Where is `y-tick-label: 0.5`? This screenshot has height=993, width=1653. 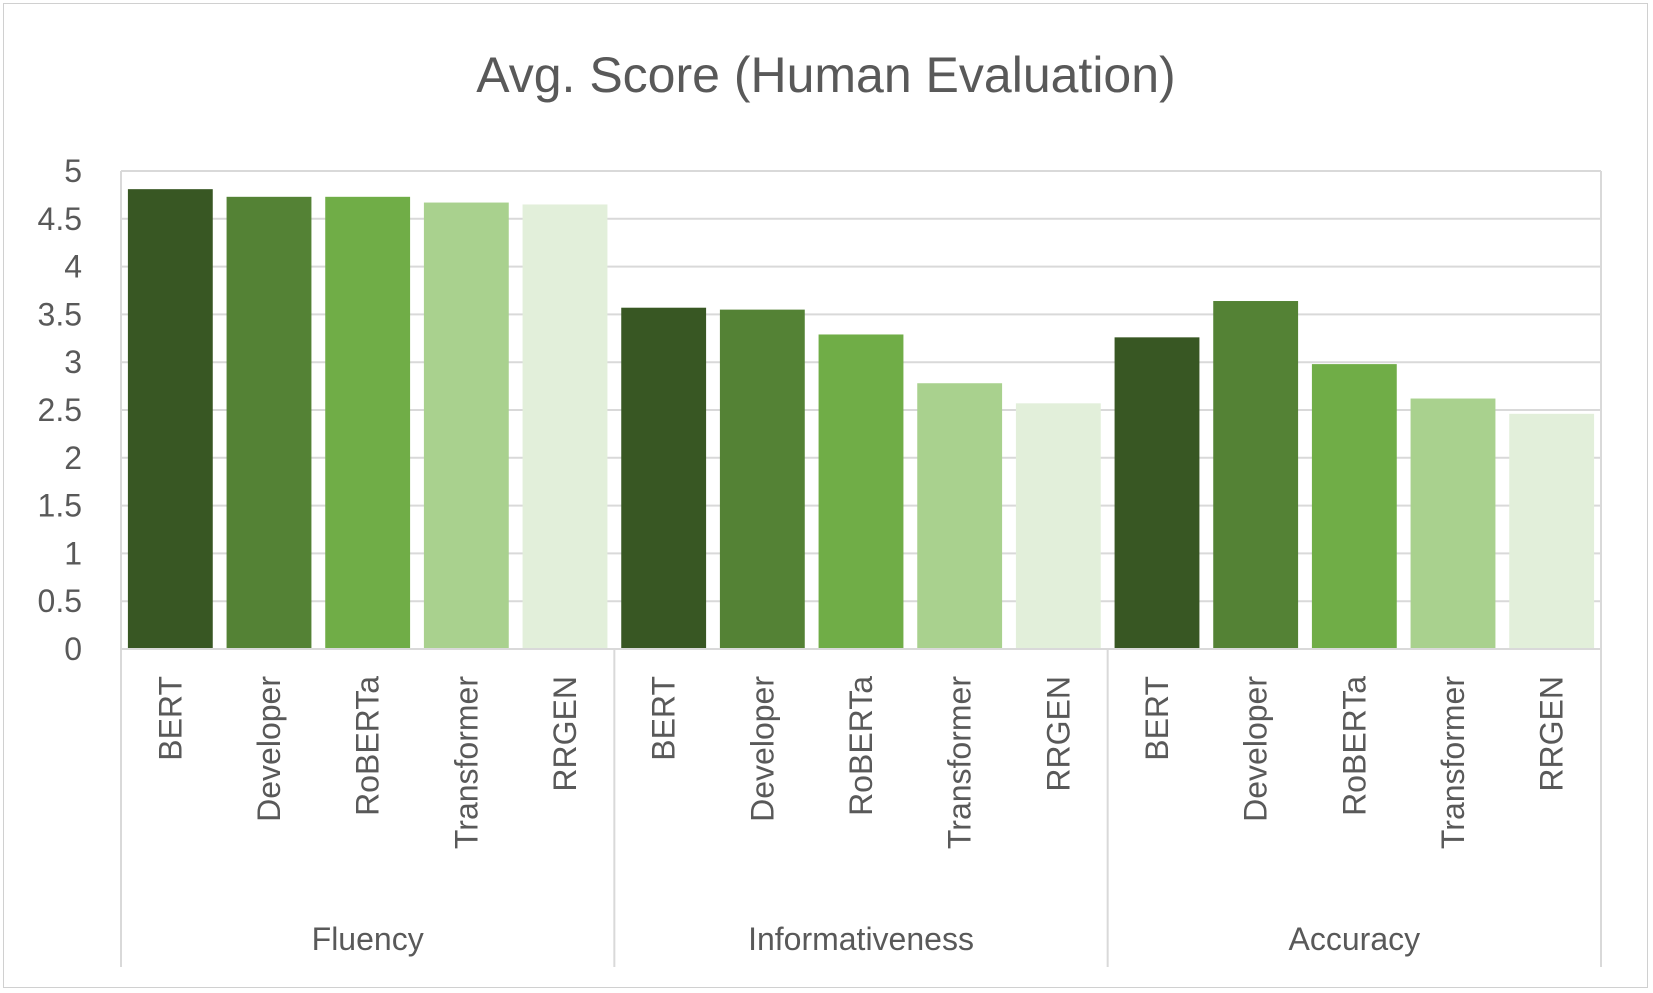
y-tick-label: 0.5 is located at coordinates (60, 601).